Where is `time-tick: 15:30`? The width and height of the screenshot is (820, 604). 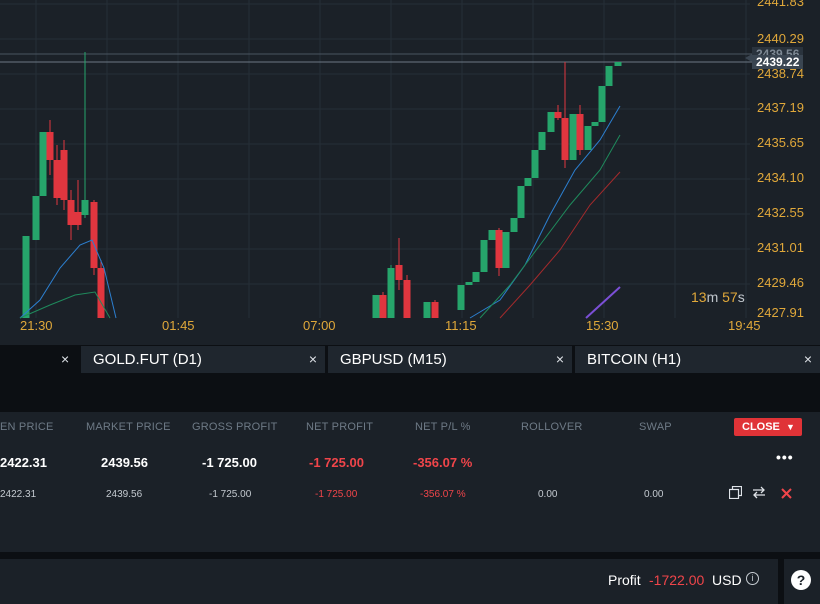
time-tick: 15:30 is located at coordinates (602, 325).